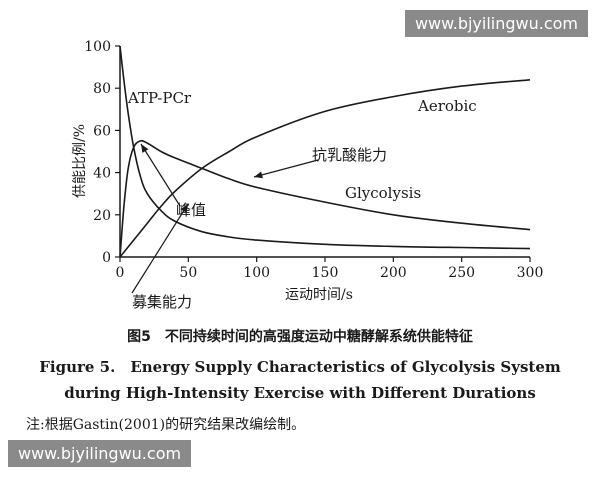  Describe the element at coordinates (325, 273) in the screenshot. I see `x-tick-label: 150` at that location.